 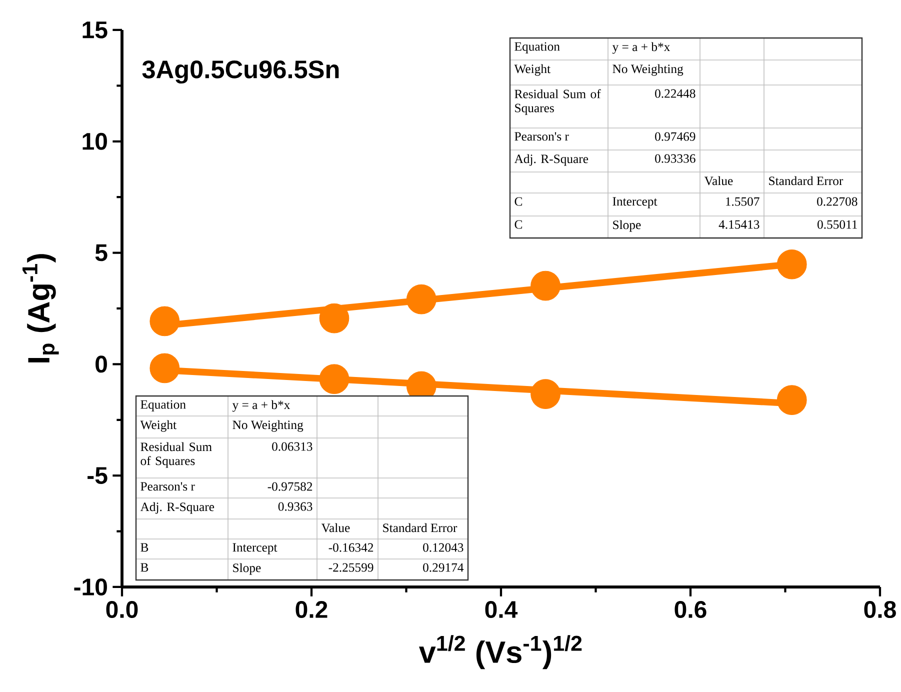 What do you see at coordinates (675, 93) in the screenshot?
I see `annotation: 0.22448` at bounding box center [675, 93].